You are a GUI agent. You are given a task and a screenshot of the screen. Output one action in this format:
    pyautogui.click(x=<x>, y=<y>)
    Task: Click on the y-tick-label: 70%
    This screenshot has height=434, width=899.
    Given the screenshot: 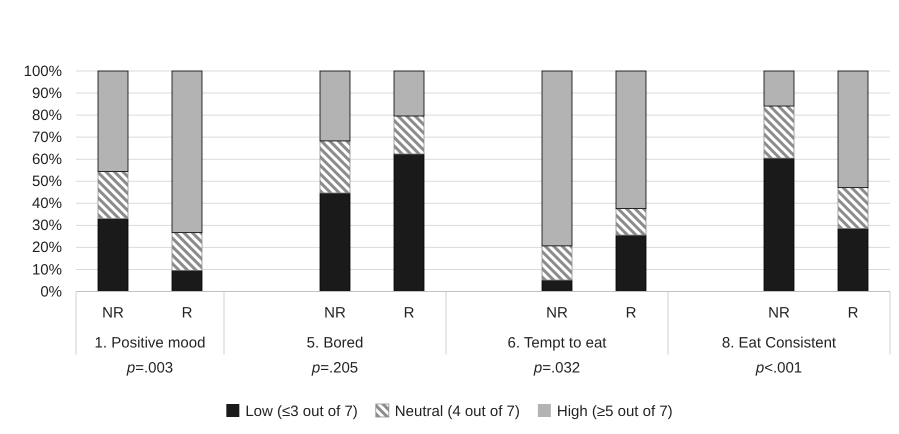 What is the action you would take?
    pyautogui.click(x=47, y=137)
    